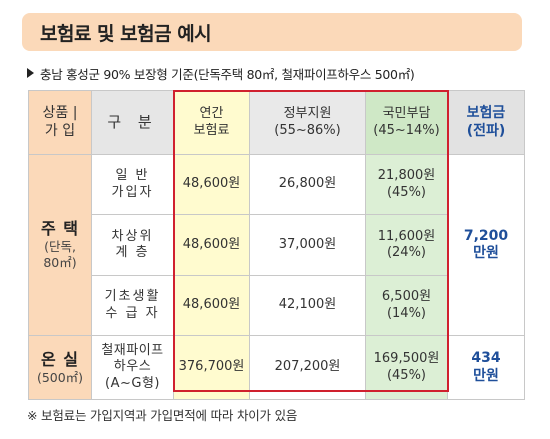  I want to click on citizen-burden-value: 169,500원 (45%), so click(406, 367).